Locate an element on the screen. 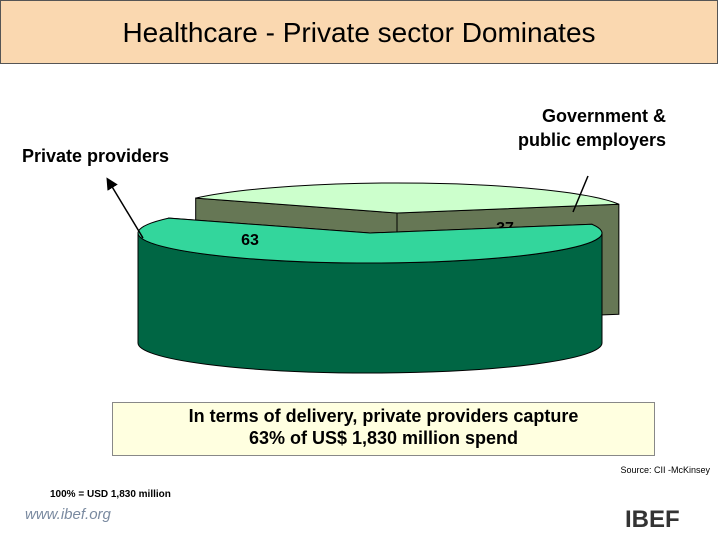 This screenshot has width=720, height=540. slide-title: Healthcare - Private sector Dominates is located at coordinates (359, 32).